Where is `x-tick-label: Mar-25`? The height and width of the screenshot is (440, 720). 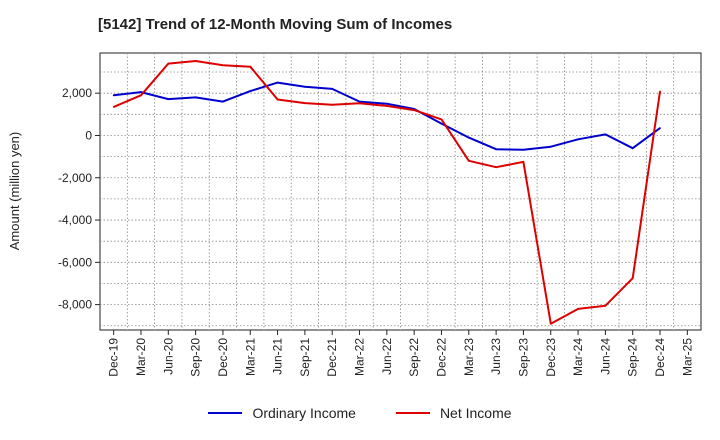
x-tick-label: Mar-25 is located at coordinates (687, 357).